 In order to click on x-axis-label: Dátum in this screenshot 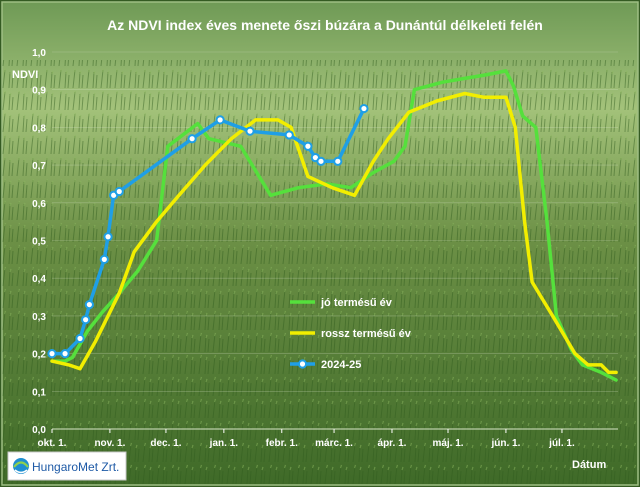, I will do `click(589, 465)`.